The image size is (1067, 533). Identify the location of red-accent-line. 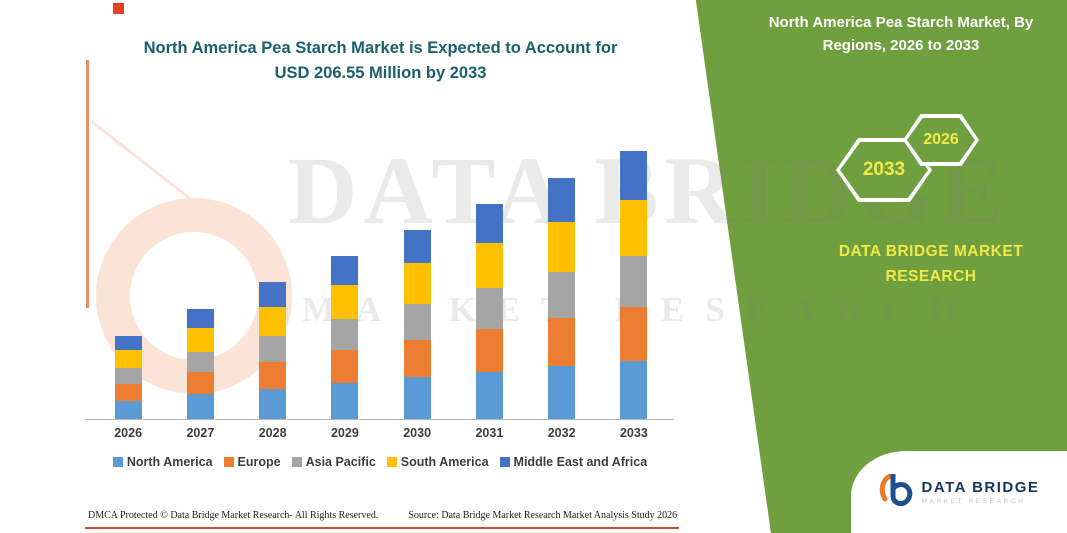
(382, 528).